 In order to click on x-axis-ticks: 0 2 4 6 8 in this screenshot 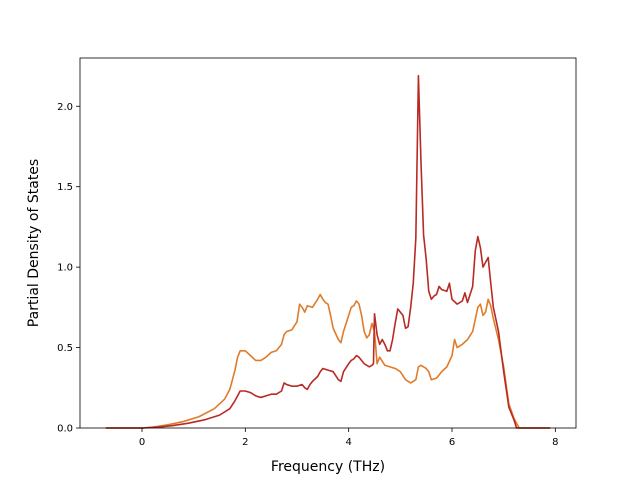, I will do `click(349, 438)`.